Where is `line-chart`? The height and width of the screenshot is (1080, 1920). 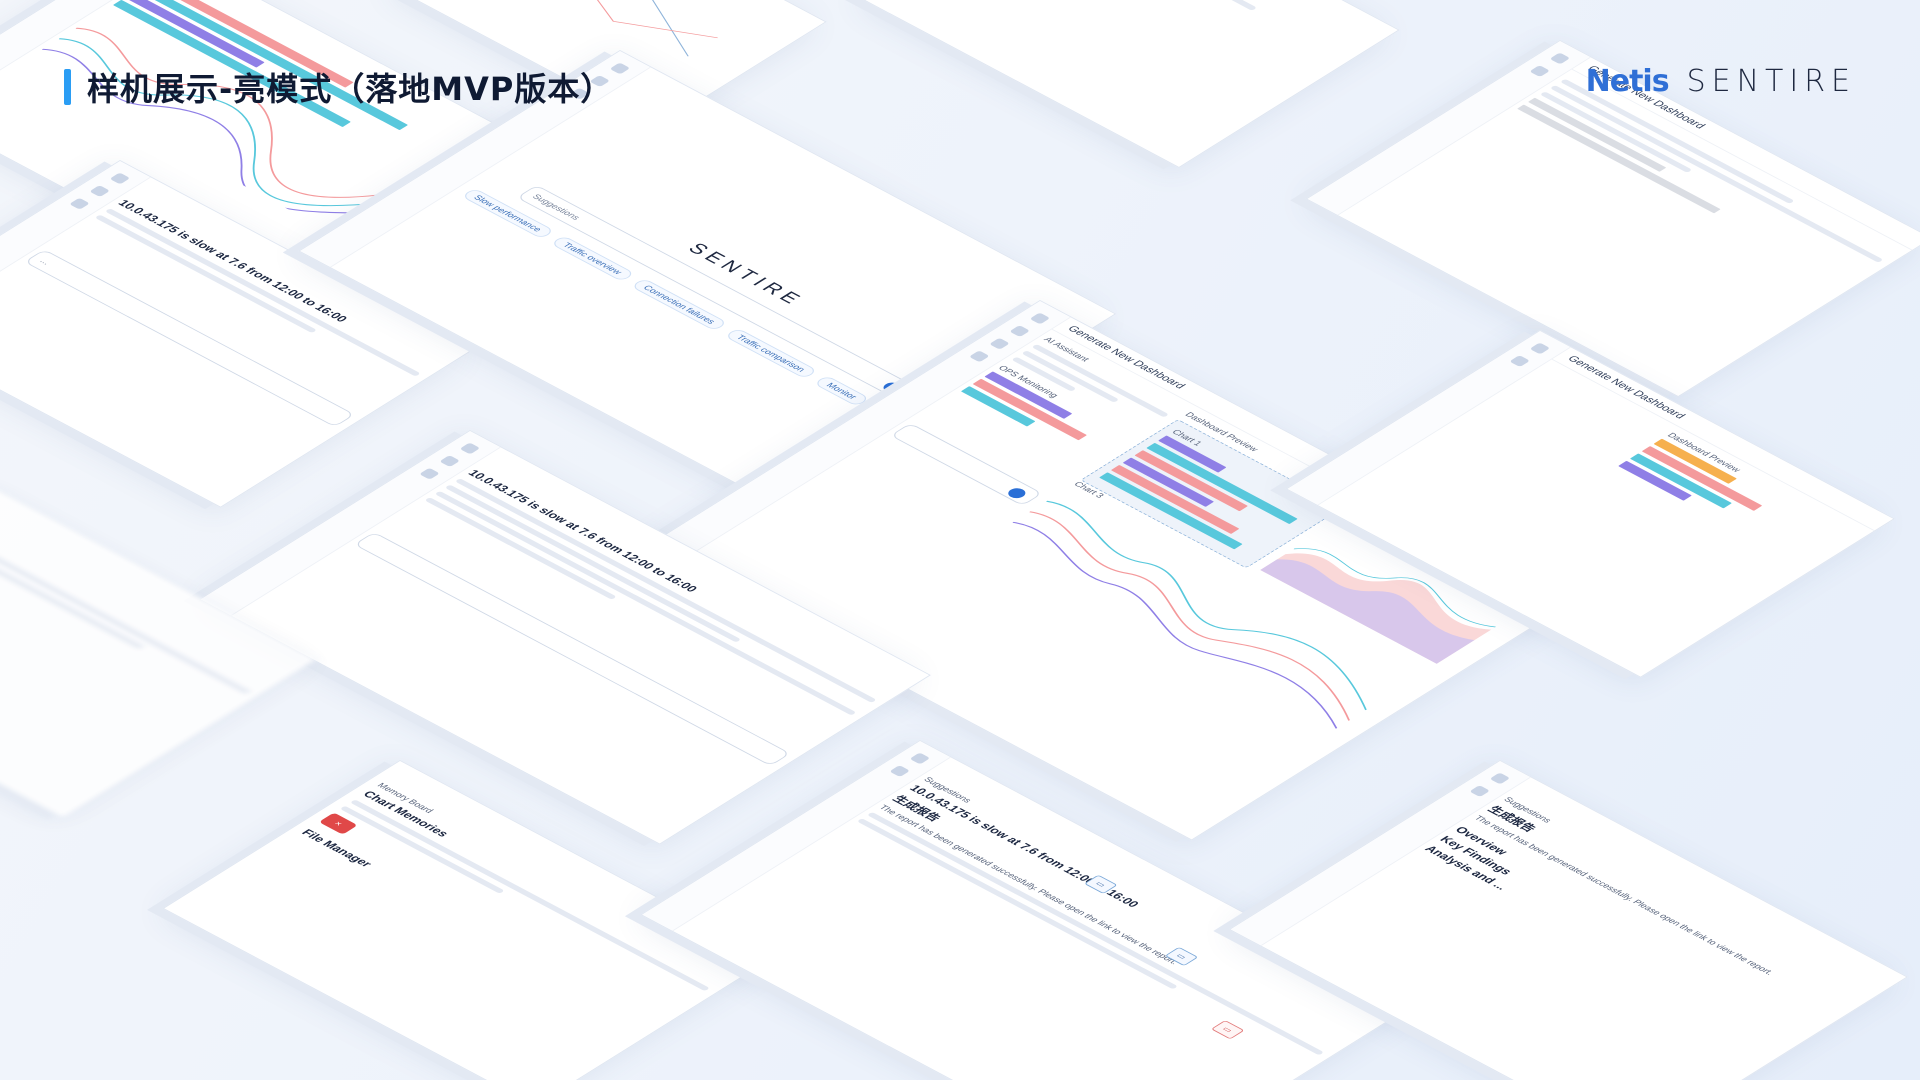
line-chart is located at coordinates (1189, 614).